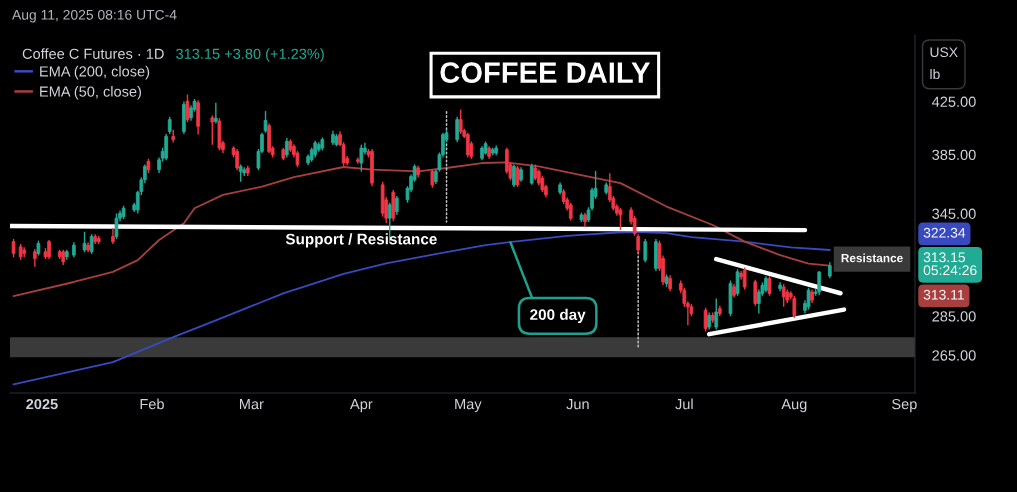  Describe the element at coordinates (944, 63) in the screenshot. I see `y-axis-title: USX lb` at that location.